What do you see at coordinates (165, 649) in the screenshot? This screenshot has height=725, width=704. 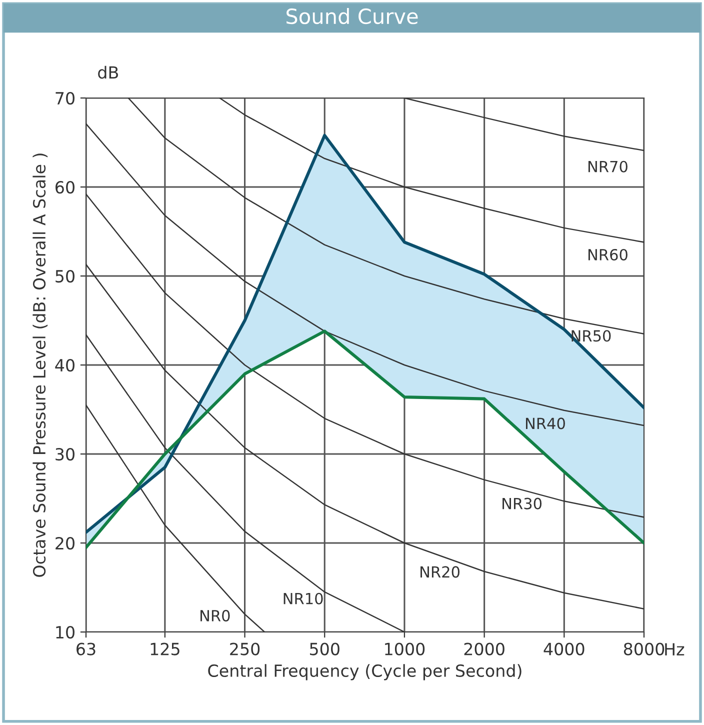 I see `x-tick-label: 125` at bounding box center [165, 649].